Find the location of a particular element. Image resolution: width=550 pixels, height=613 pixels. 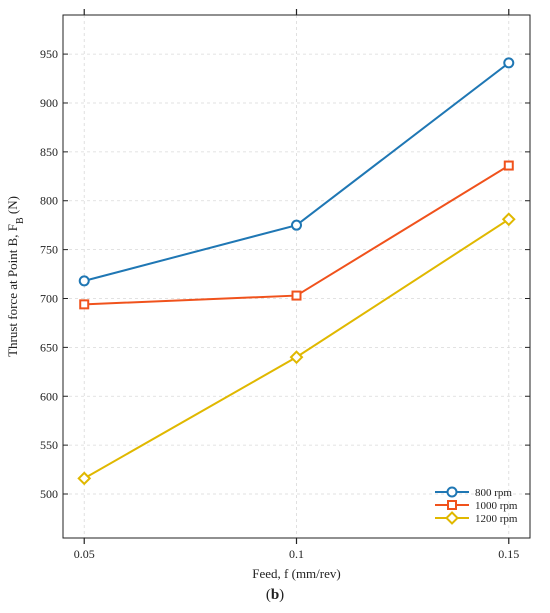

y-tick-label: 500 is located at coordinates (49, 494).